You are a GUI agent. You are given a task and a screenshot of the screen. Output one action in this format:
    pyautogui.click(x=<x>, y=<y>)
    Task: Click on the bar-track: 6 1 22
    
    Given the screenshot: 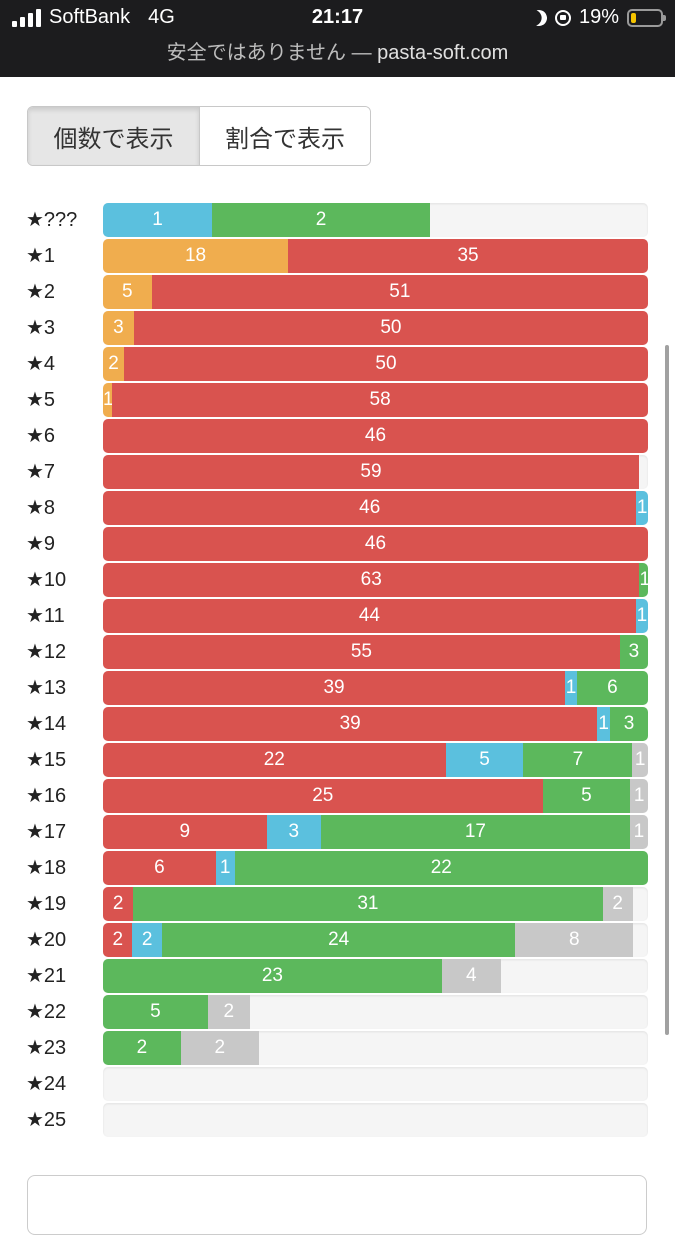 What is the action you would take?
    pyautogui.click(x=375, y=868)
    